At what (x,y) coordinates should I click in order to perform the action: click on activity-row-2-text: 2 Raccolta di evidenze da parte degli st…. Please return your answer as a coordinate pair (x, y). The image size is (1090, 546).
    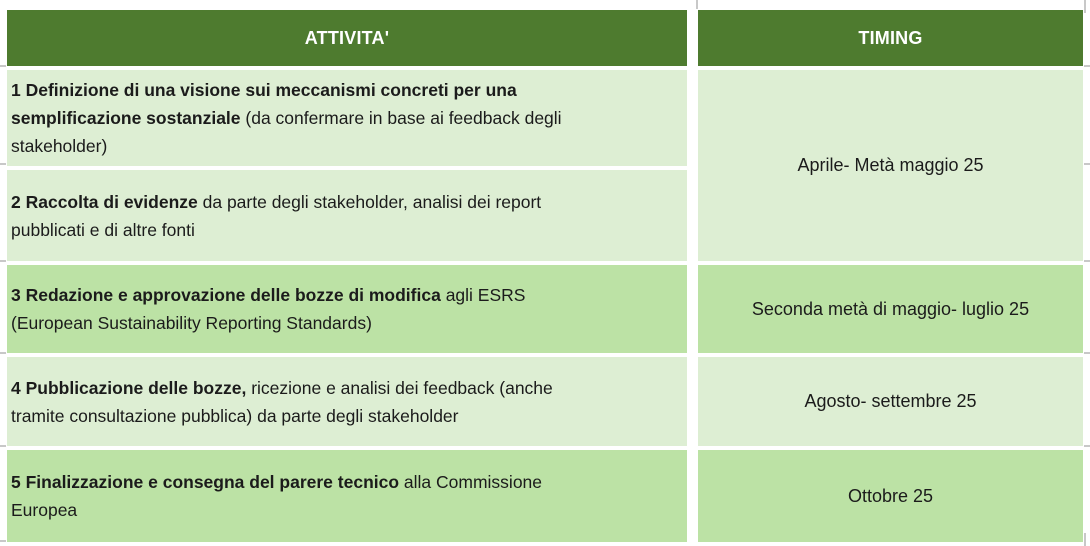
    Looking at the image, I should click on (276, 216).